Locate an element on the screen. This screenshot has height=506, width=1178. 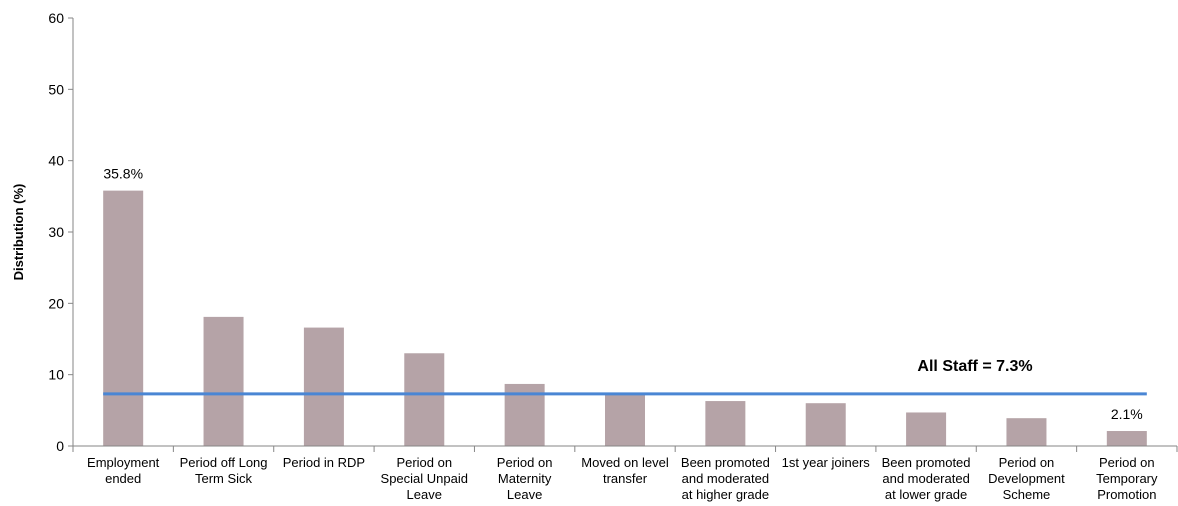
x-tick-label: Period on Maternity Leave is located at coordinates (525, 478).